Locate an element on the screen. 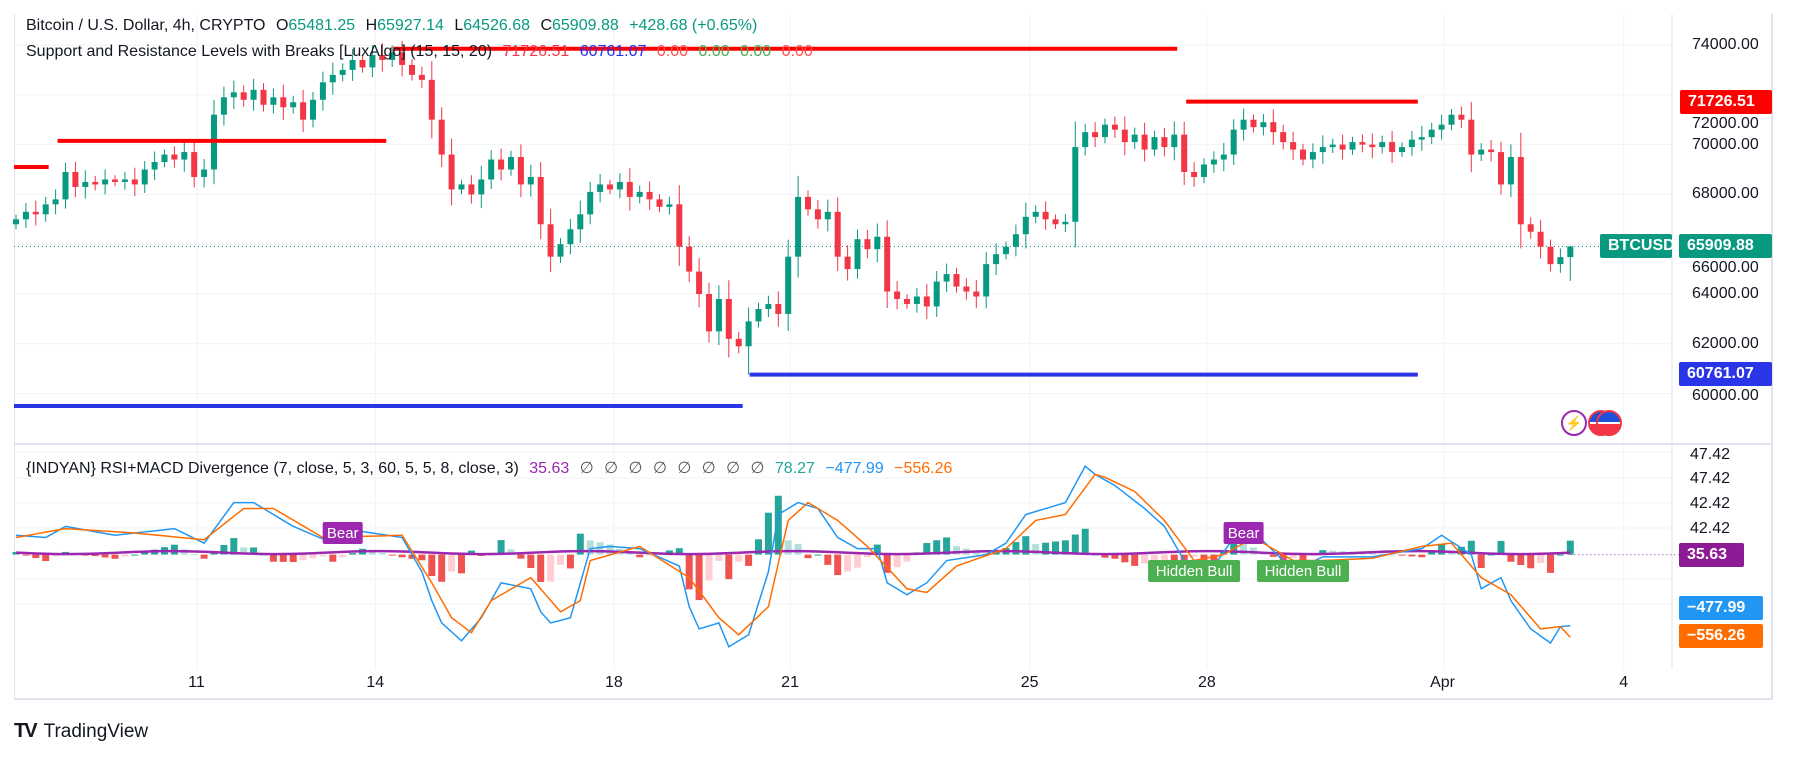 Image resolution: width=1793 pixels, height=758 pixels. rsi-line is located at coordinates (793, 552).